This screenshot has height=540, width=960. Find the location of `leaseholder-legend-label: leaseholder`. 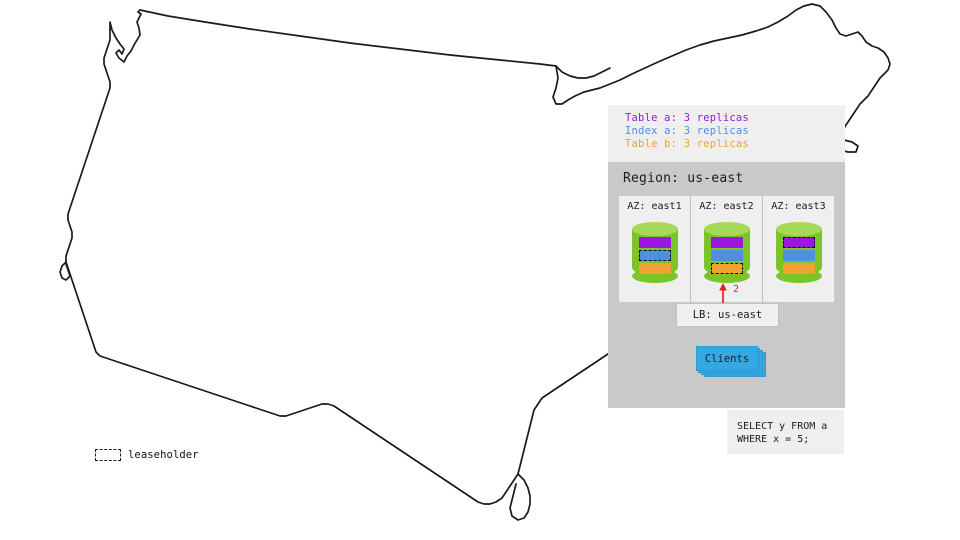

leaseholder-legend-label: leaseholder is located at coordinates (163, 455).